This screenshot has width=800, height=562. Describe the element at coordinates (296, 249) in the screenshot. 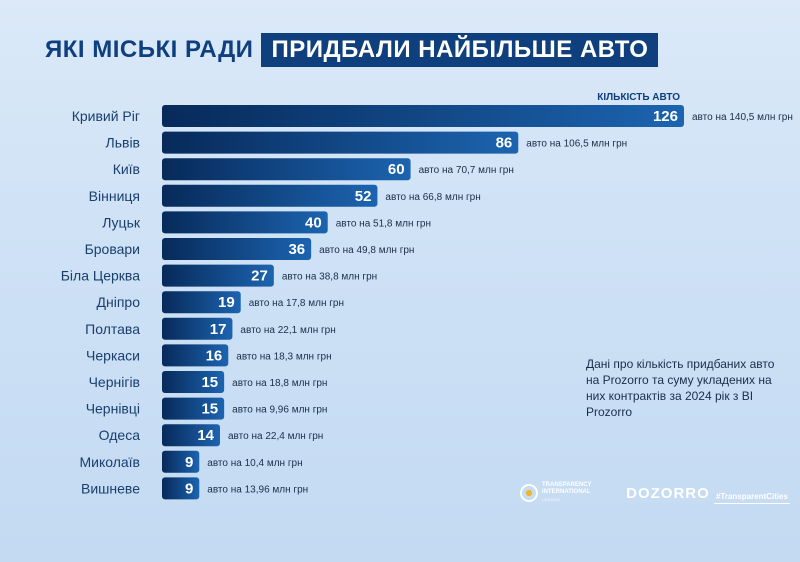

I see `bar-value-label: 36` at that location.